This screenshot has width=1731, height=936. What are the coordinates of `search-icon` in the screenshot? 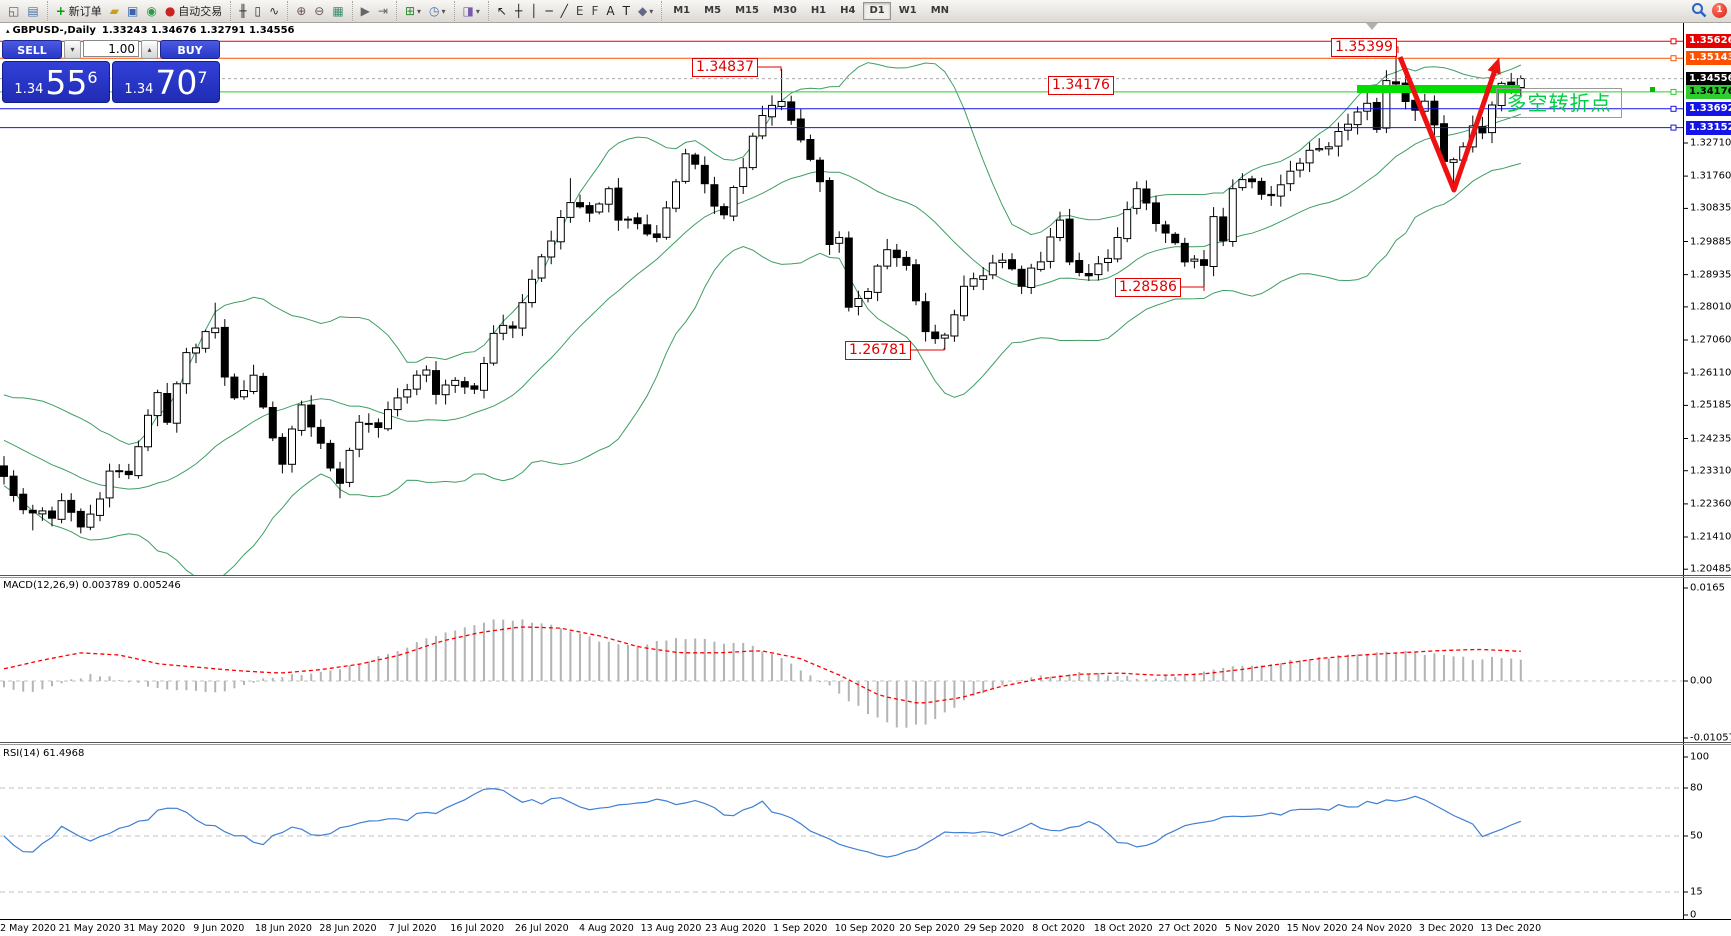 It's located at (1699, 10).